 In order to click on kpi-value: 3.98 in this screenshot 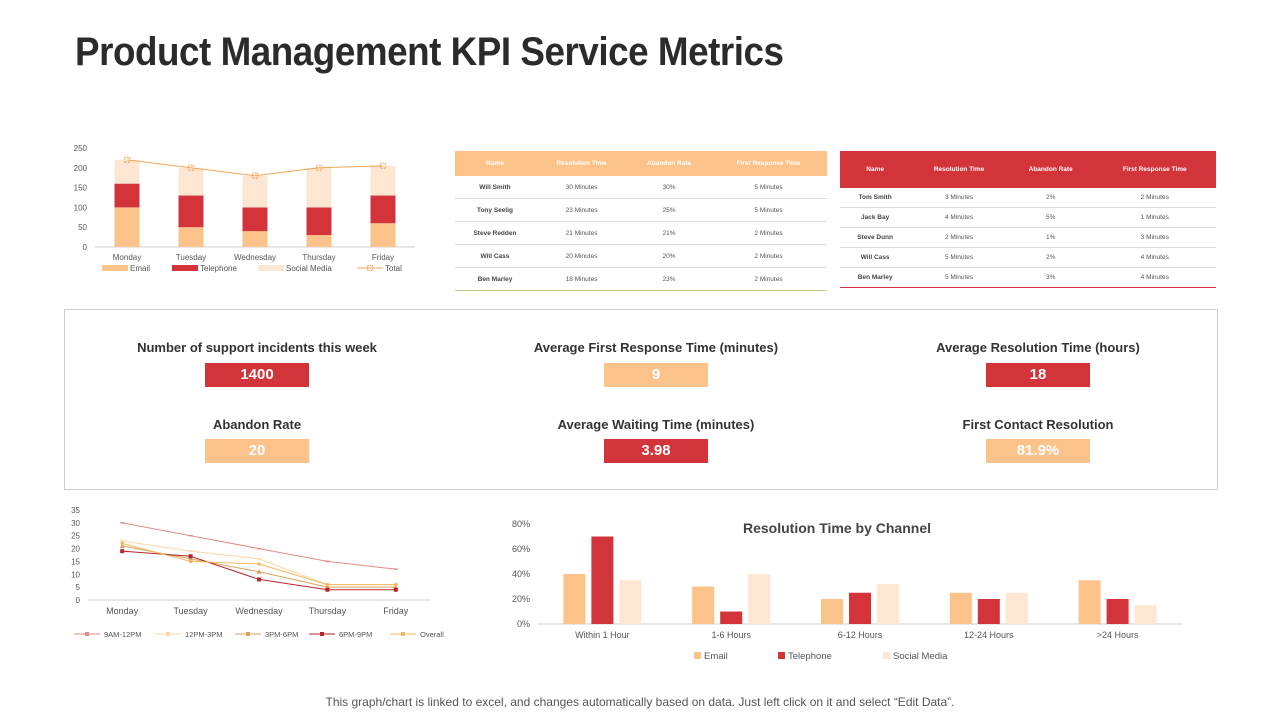, I will do `click(656, 451)`.